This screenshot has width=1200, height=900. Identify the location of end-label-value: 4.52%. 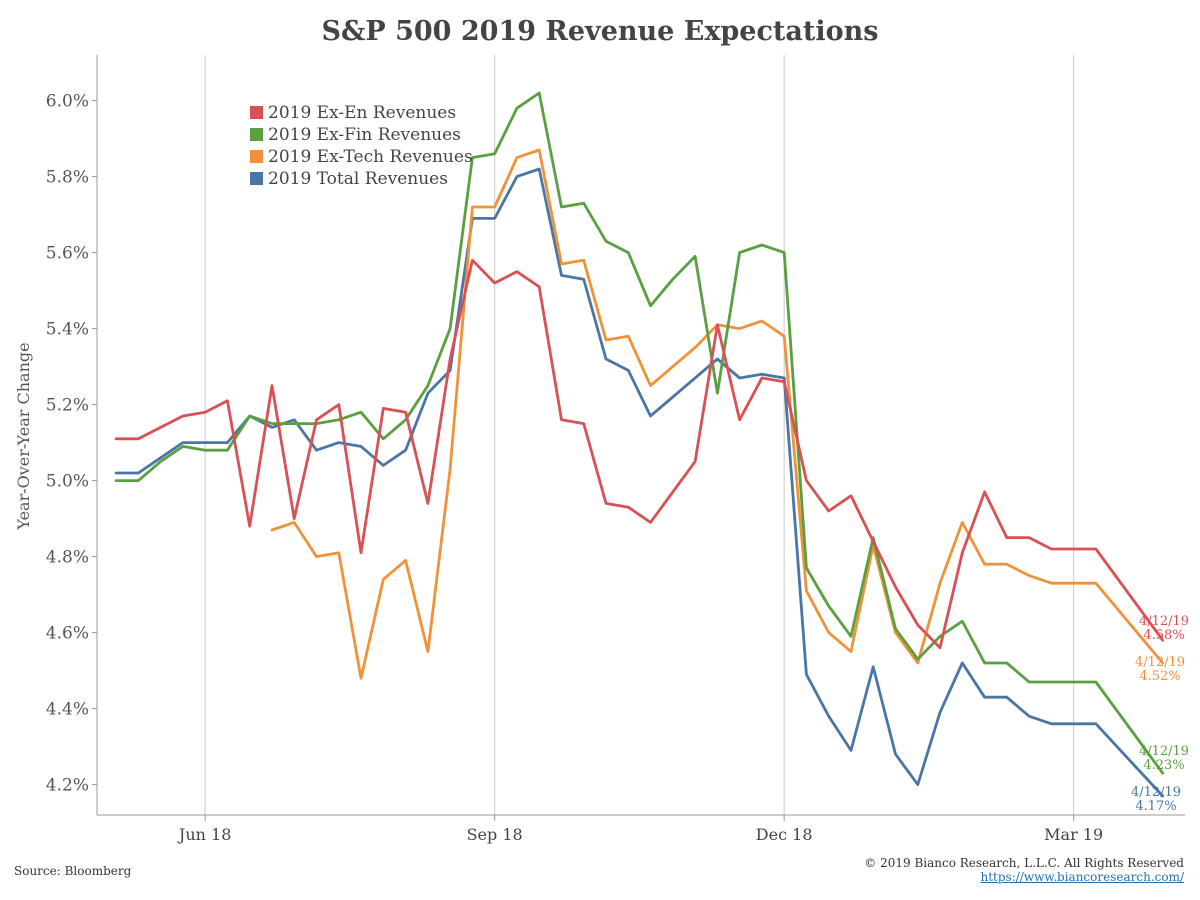
(1159, 676).